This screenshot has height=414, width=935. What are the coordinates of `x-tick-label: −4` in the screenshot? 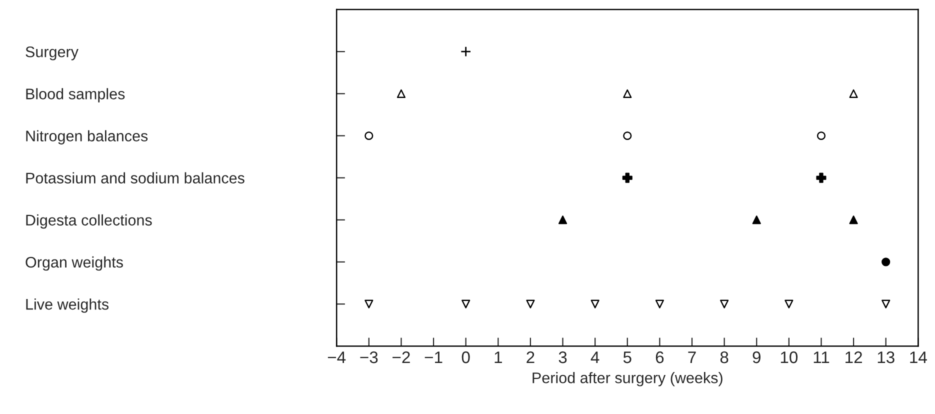 It's located at (337, 358).